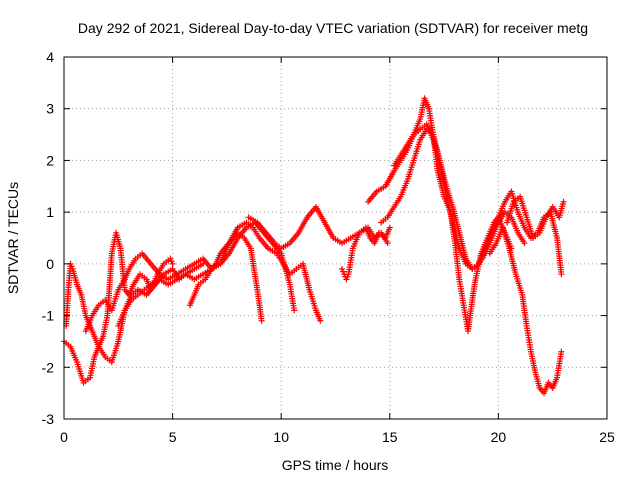 The height and width of the screenshot is (480, 640). I want to click on x-tick-label: 0, so click(64, 437).